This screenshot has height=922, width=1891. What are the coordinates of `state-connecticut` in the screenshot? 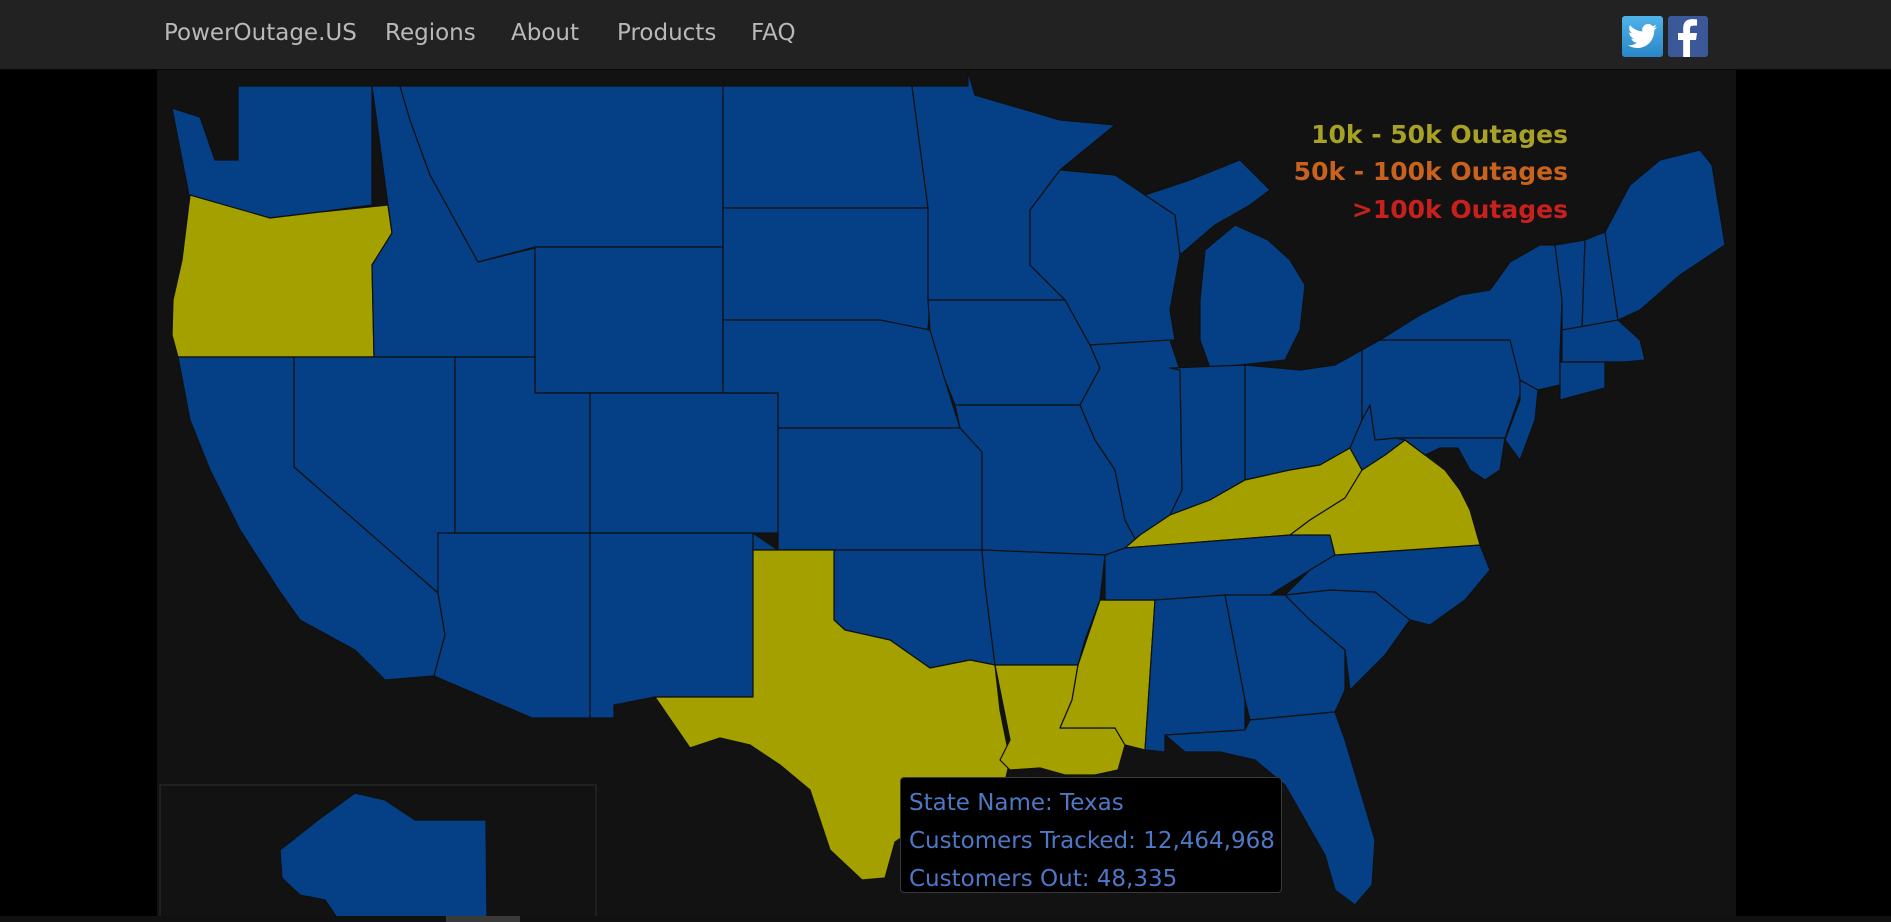 It's located at (1582, 381).